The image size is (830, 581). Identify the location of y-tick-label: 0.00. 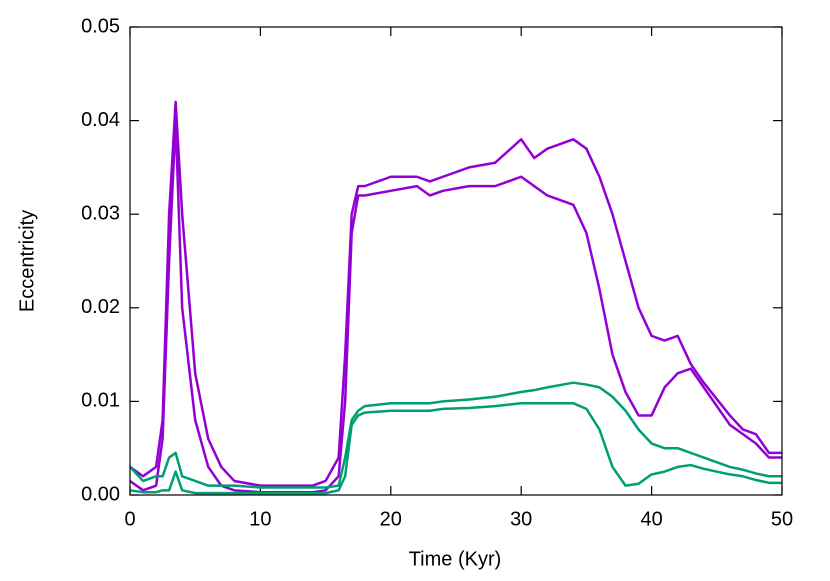
(100, 494).